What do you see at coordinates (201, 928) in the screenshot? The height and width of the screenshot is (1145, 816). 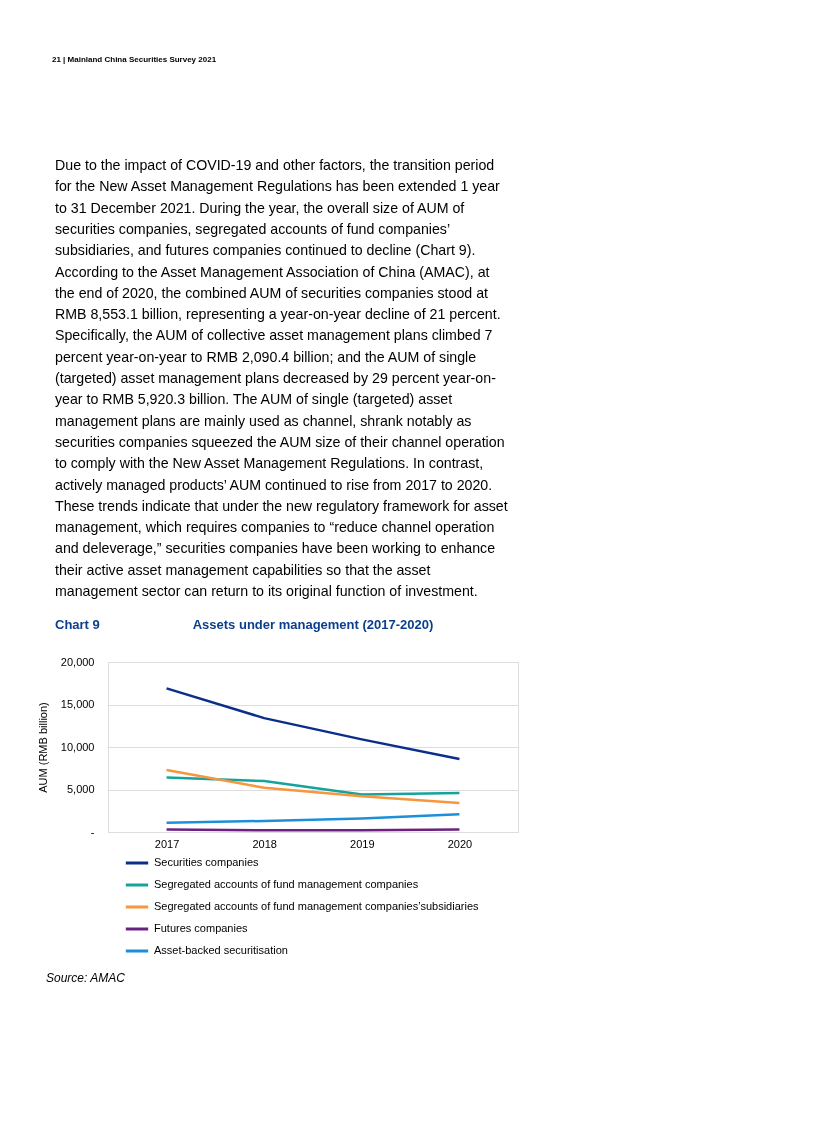 I see `legend-label: Futures companies` at bounding box center [201, 928].